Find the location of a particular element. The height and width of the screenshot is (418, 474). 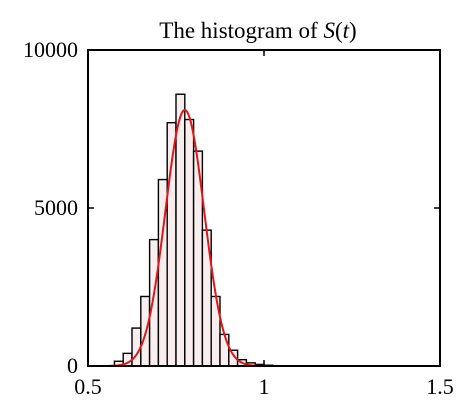

x-tick-label: 1.5 is located at coordinates (440, 386).